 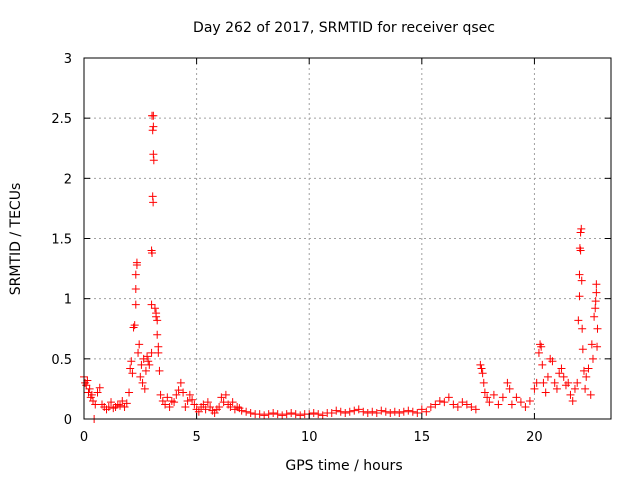 I want to click on x-tick-label: 20, so click(x=534, y=437).